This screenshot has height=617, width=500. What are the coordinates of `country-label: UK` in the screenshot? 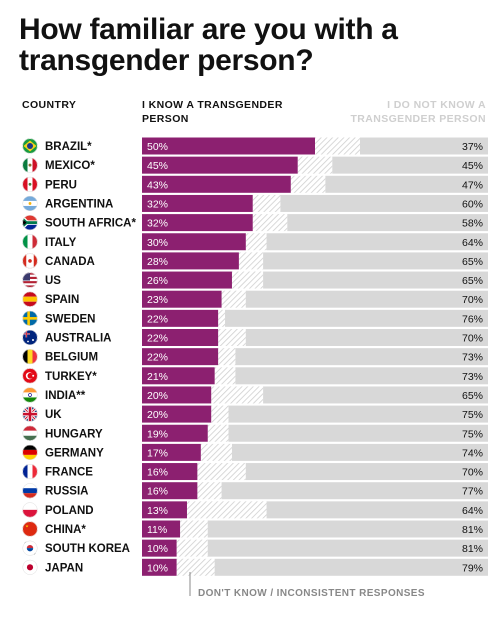 It's located at (53, 415).